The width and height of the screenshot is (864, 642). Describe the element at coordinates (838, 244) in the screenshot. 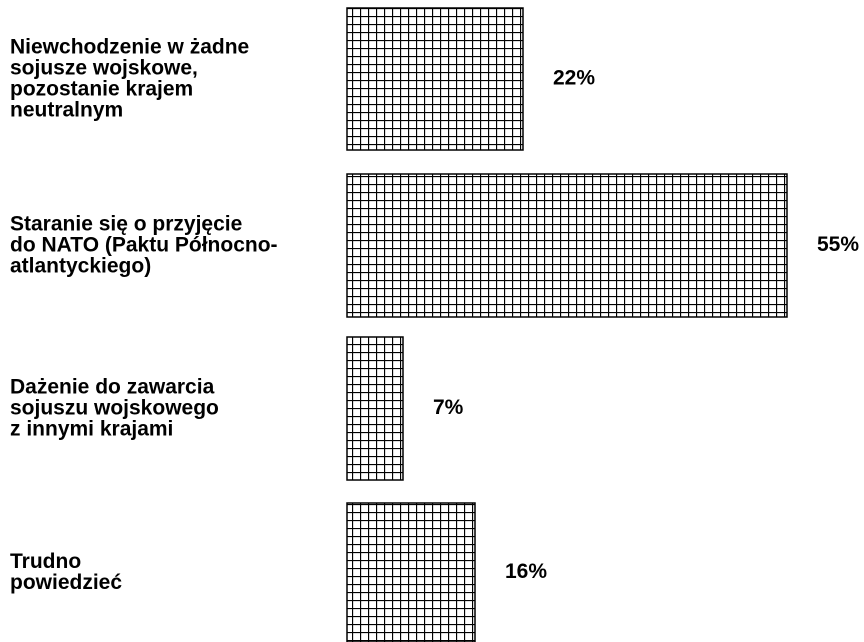

I see `value-label: 55%` at that location.